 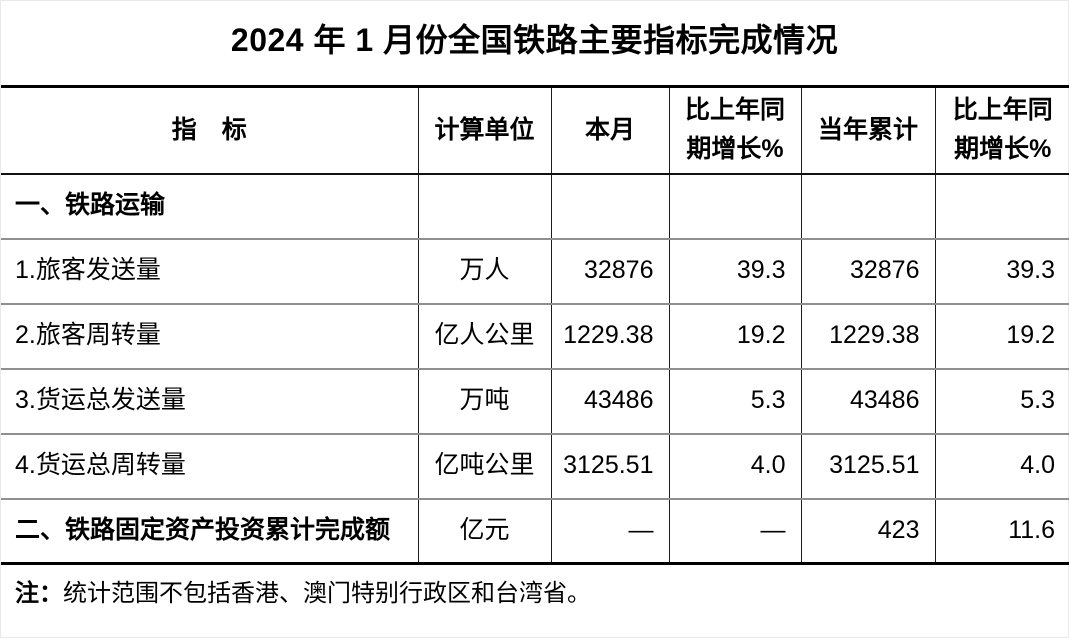 I want to click on footnote: 注：统计范围不包括香港、澳门特别行政区和台湾省。, so click(x=534, y=594).